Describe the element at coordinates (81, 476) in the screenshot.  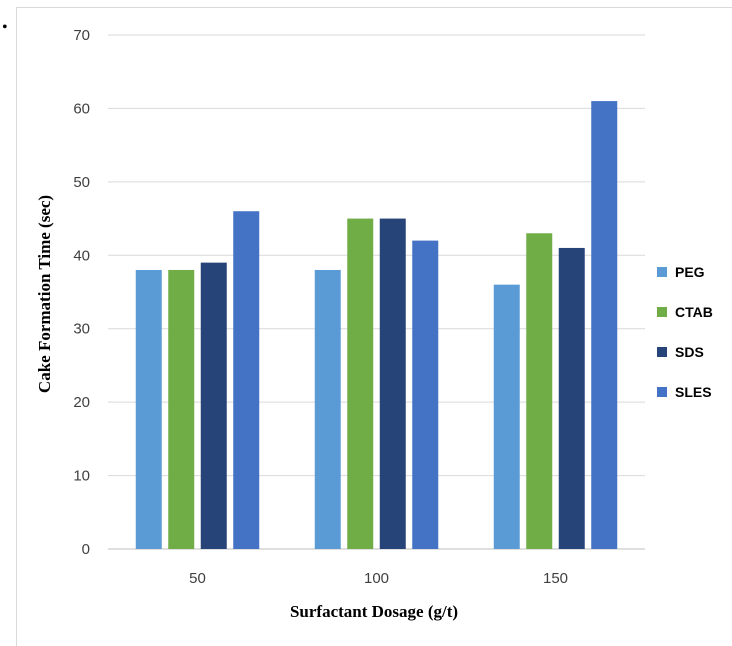
I see `y-tick-label: 10` at that location.